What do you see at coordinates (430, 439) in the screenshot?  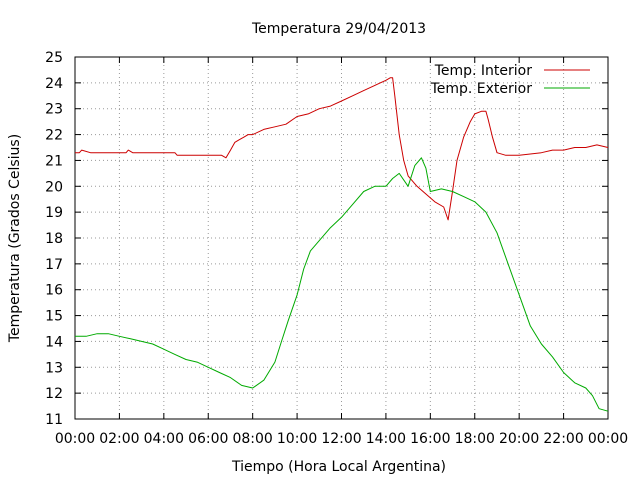 I see `x-tick-label: 16:00` at bounding box center [430, 439].